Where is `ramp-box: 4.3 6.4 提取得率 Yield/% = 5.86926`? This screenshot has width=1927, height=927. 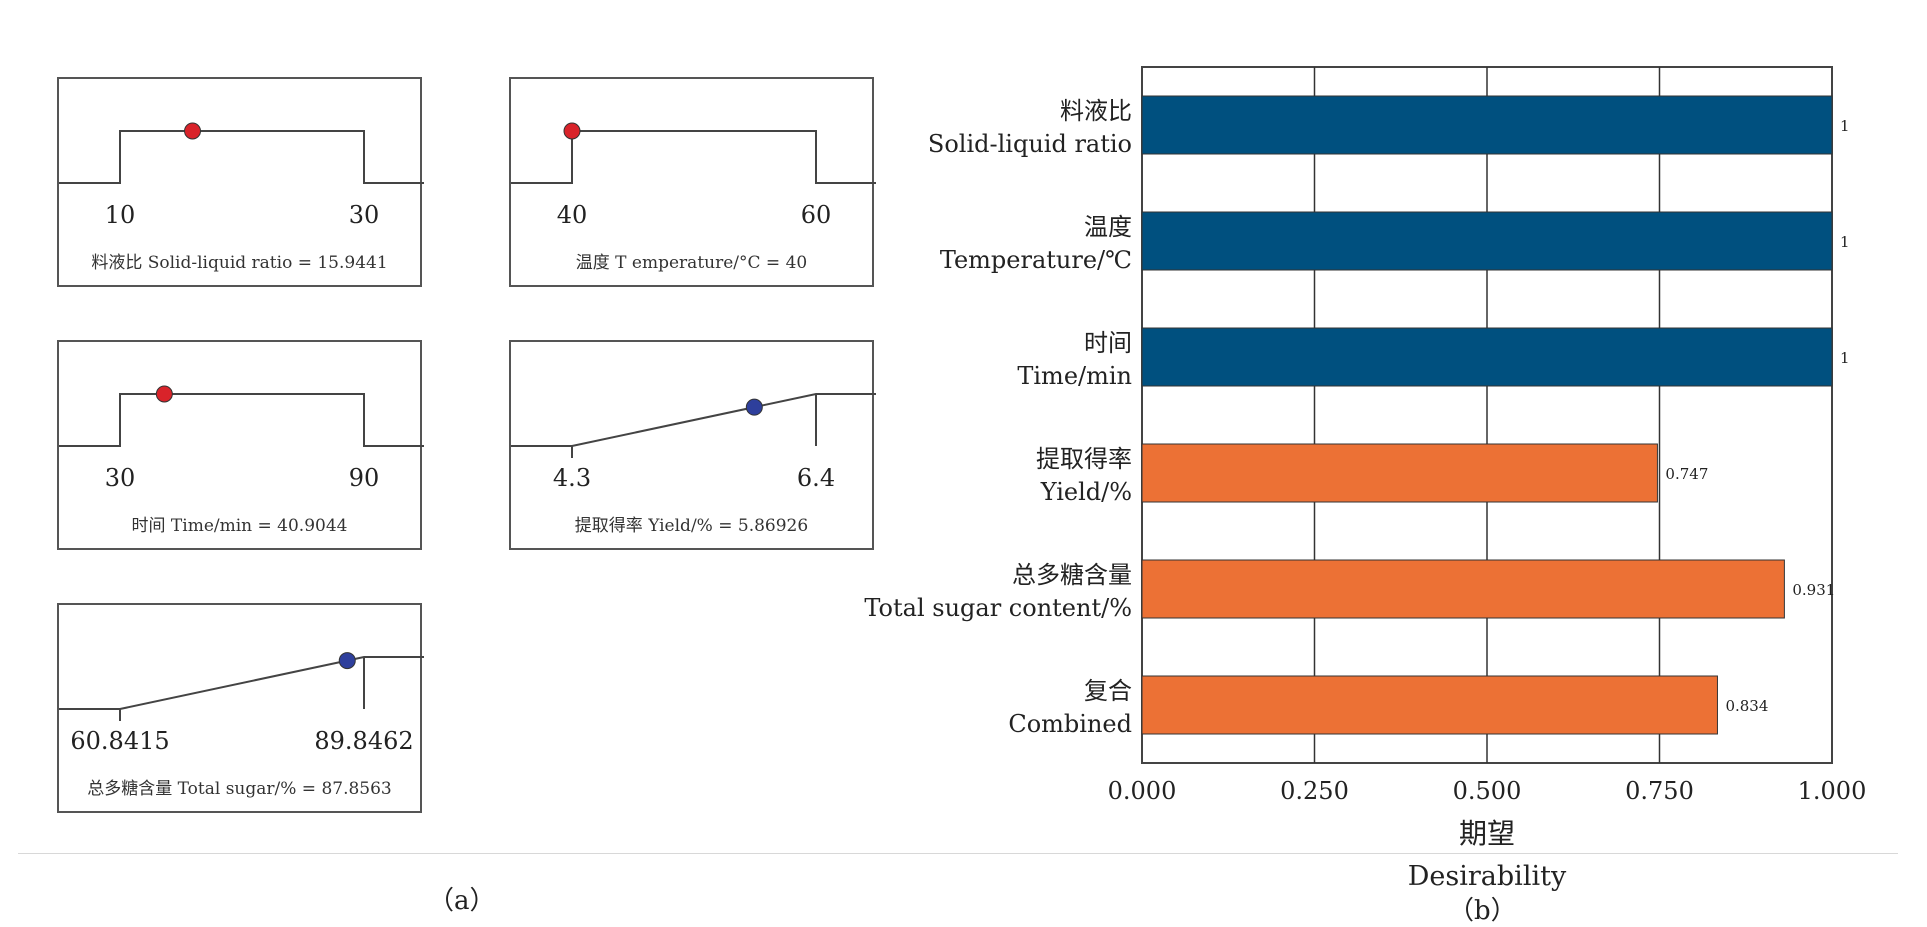
ramp-box: 4.3 6.4 提取得率 Yield/% = 5.86926 is located at coordinates (692, 445).